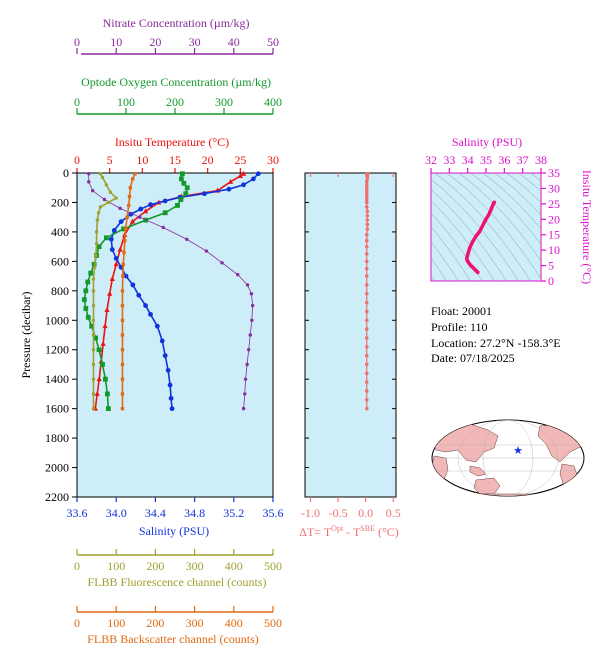 The width and height of the screenshot is (609, 663). What do you see at coordinates (77, 566) in the screenshot?
I see `fluorescence-axis-tick-label: 0` at bounding box center [77, 566].